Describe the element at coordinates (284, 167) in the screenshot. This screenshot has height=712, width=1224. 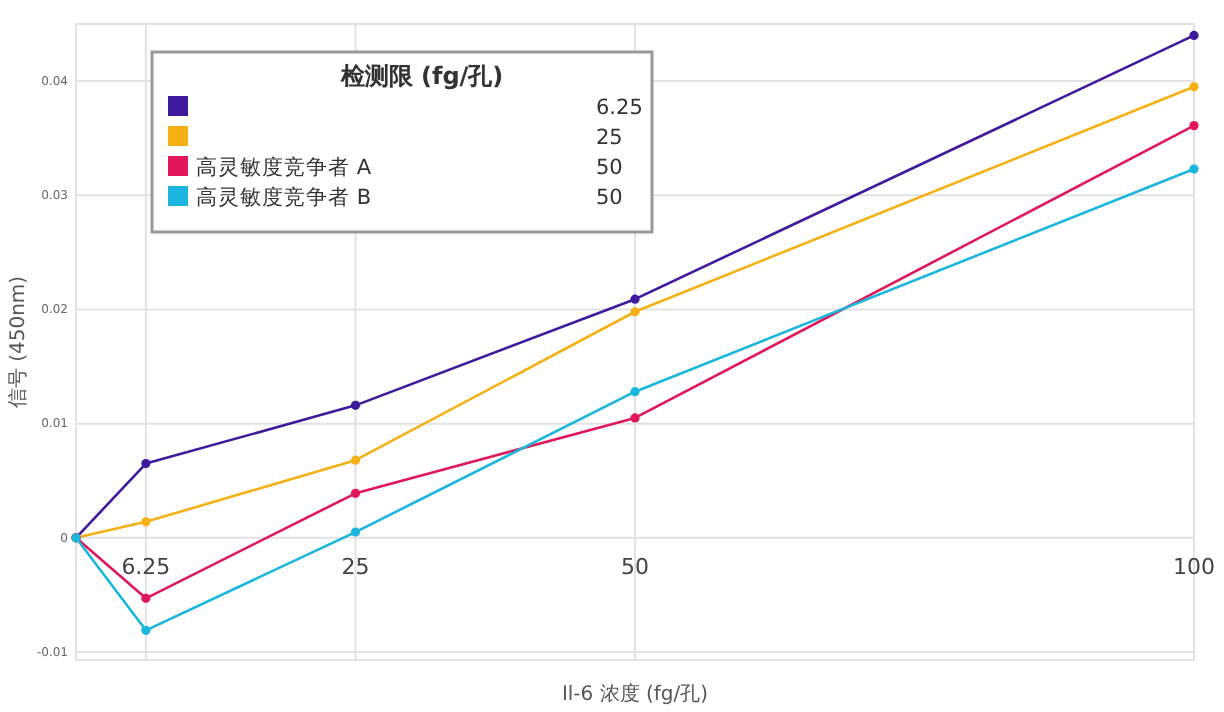
I see `legend-label: 高灵敏度竞争者 A` at that location.